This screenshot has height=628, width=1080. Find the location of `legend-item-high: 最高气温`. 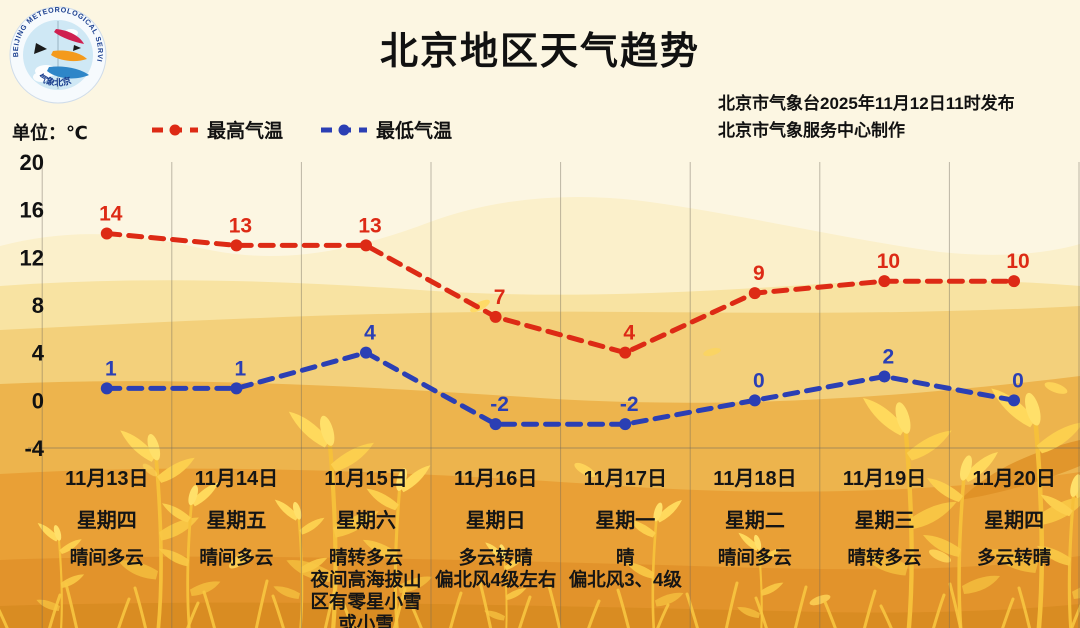

legend-item-high: 最高气温 is located at coordinates (216, 129).